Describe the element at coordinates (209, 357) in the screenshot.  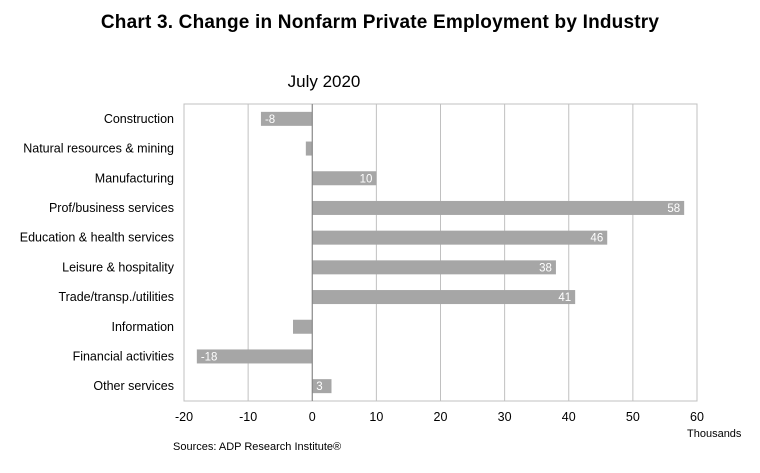
I see `data-label: -18` at that location.